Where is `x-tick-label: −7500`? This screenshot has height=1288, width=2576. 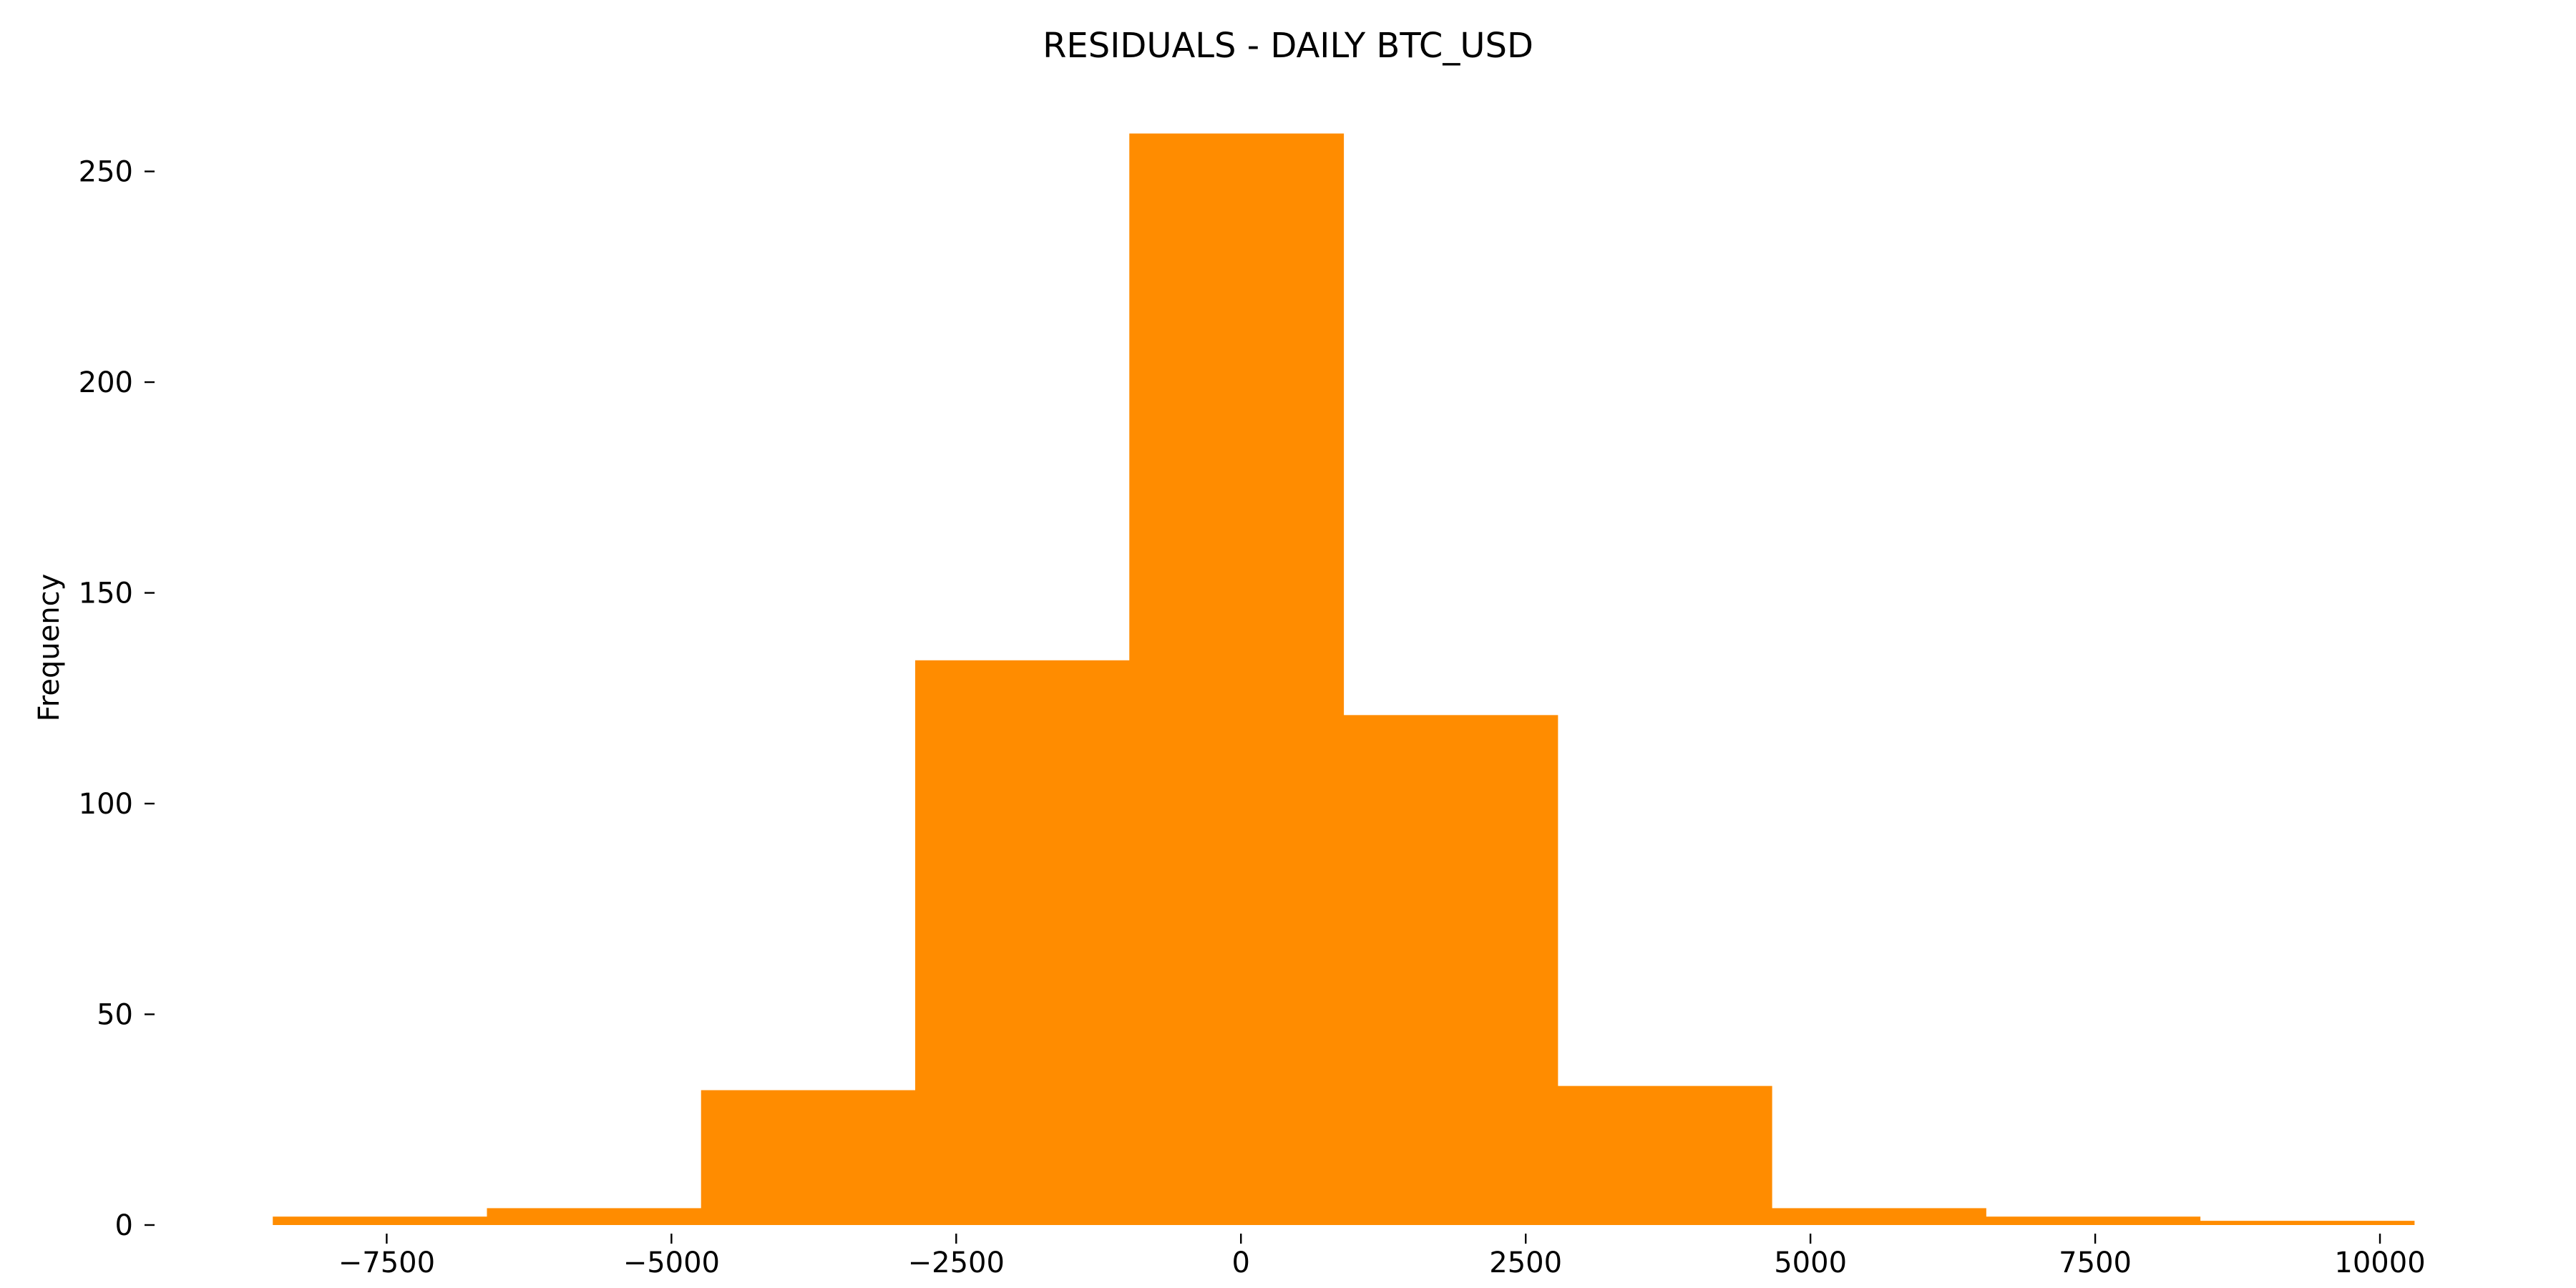 x-tick-label: −7500 is located at coordinates (386, 1262).